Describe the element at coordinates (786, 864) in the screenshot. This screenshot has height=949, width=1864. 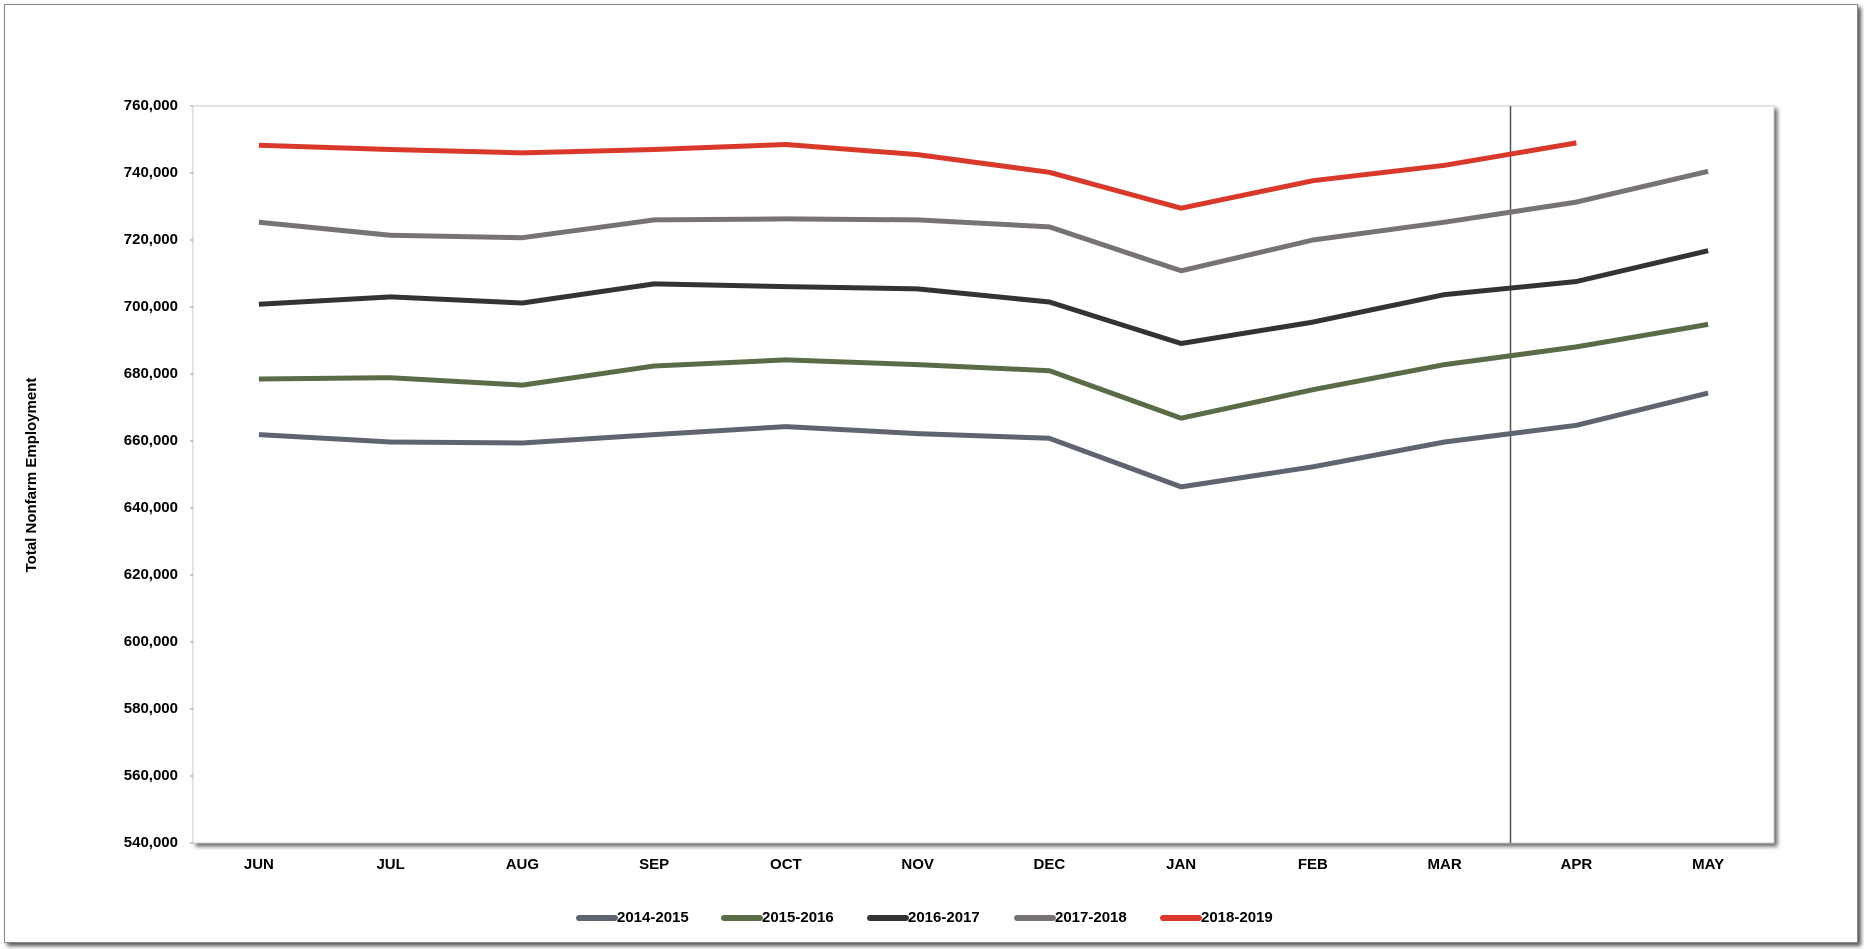
I see `x-tick-label: OCT` at that location.